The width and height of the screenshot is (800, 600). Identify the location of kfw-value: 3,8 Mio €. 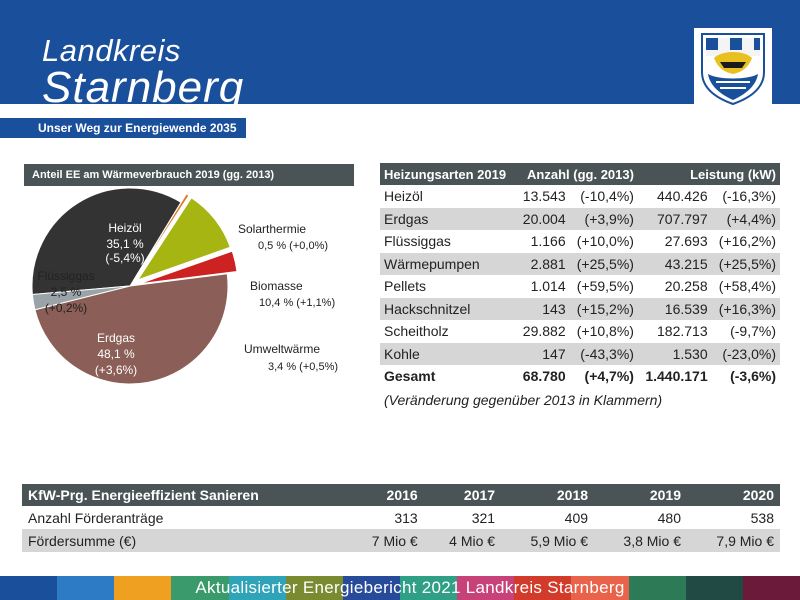
(640, 540).